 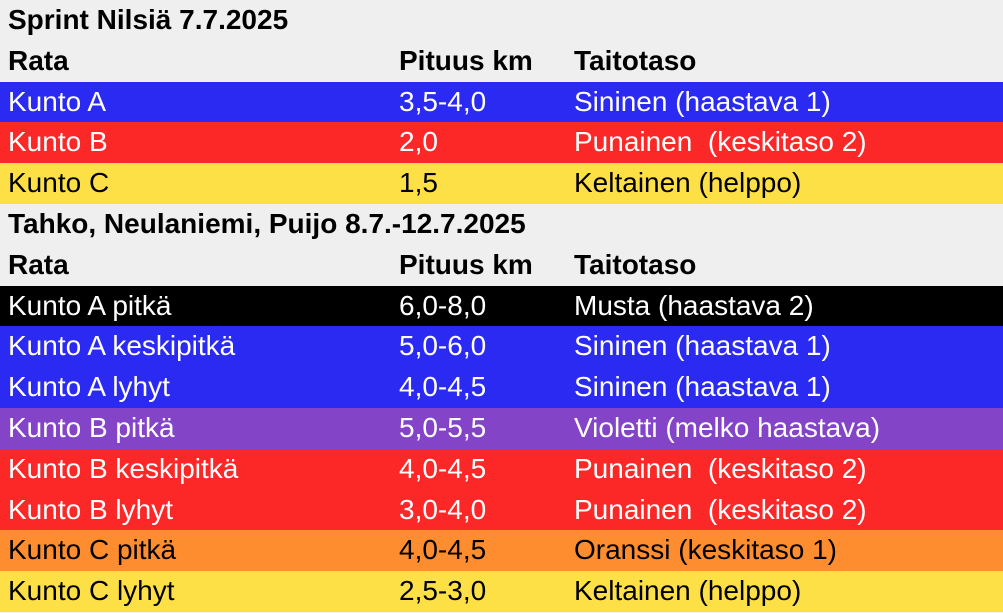 I want to click on cell-rata: Kunto A pitkä, so click(x=90, y=305).